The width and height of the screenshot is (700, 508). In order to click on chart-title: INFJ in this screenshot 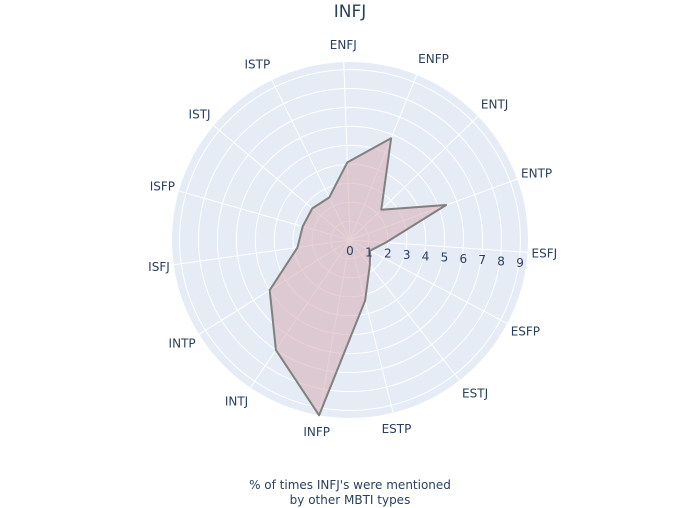, I will do `click(350, 12)`.